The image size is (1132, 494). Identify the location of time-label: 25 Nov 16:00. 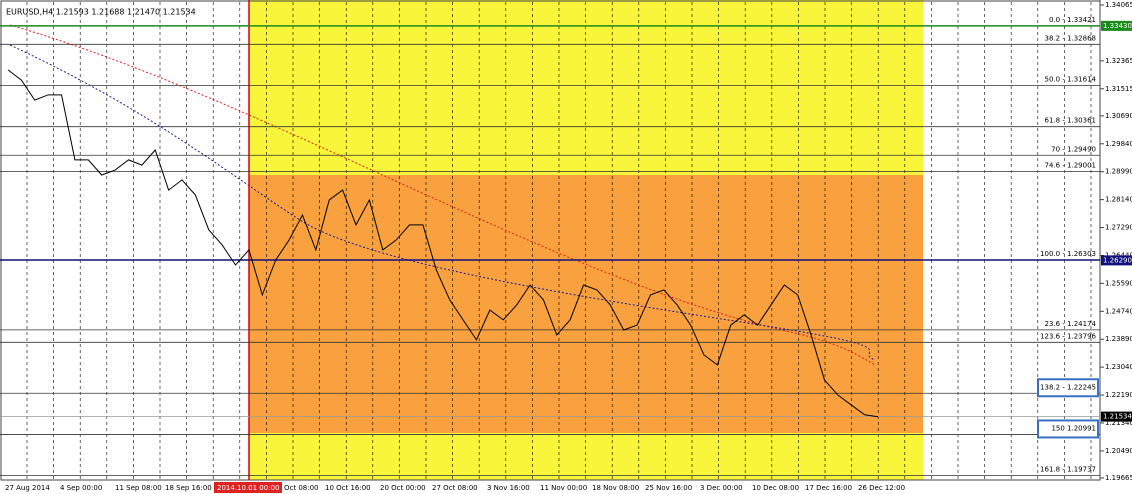
(668, 488).